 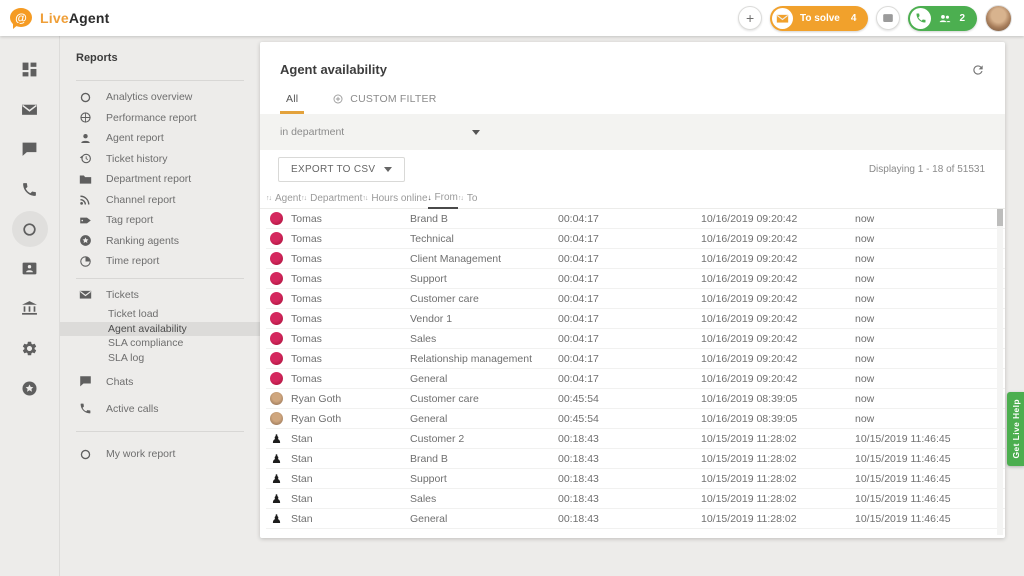 What do you see at coordinates (168, 454) in the screenshot?
I see `nav-item-my-work-report: My work report` at bounding box center [168, 454].